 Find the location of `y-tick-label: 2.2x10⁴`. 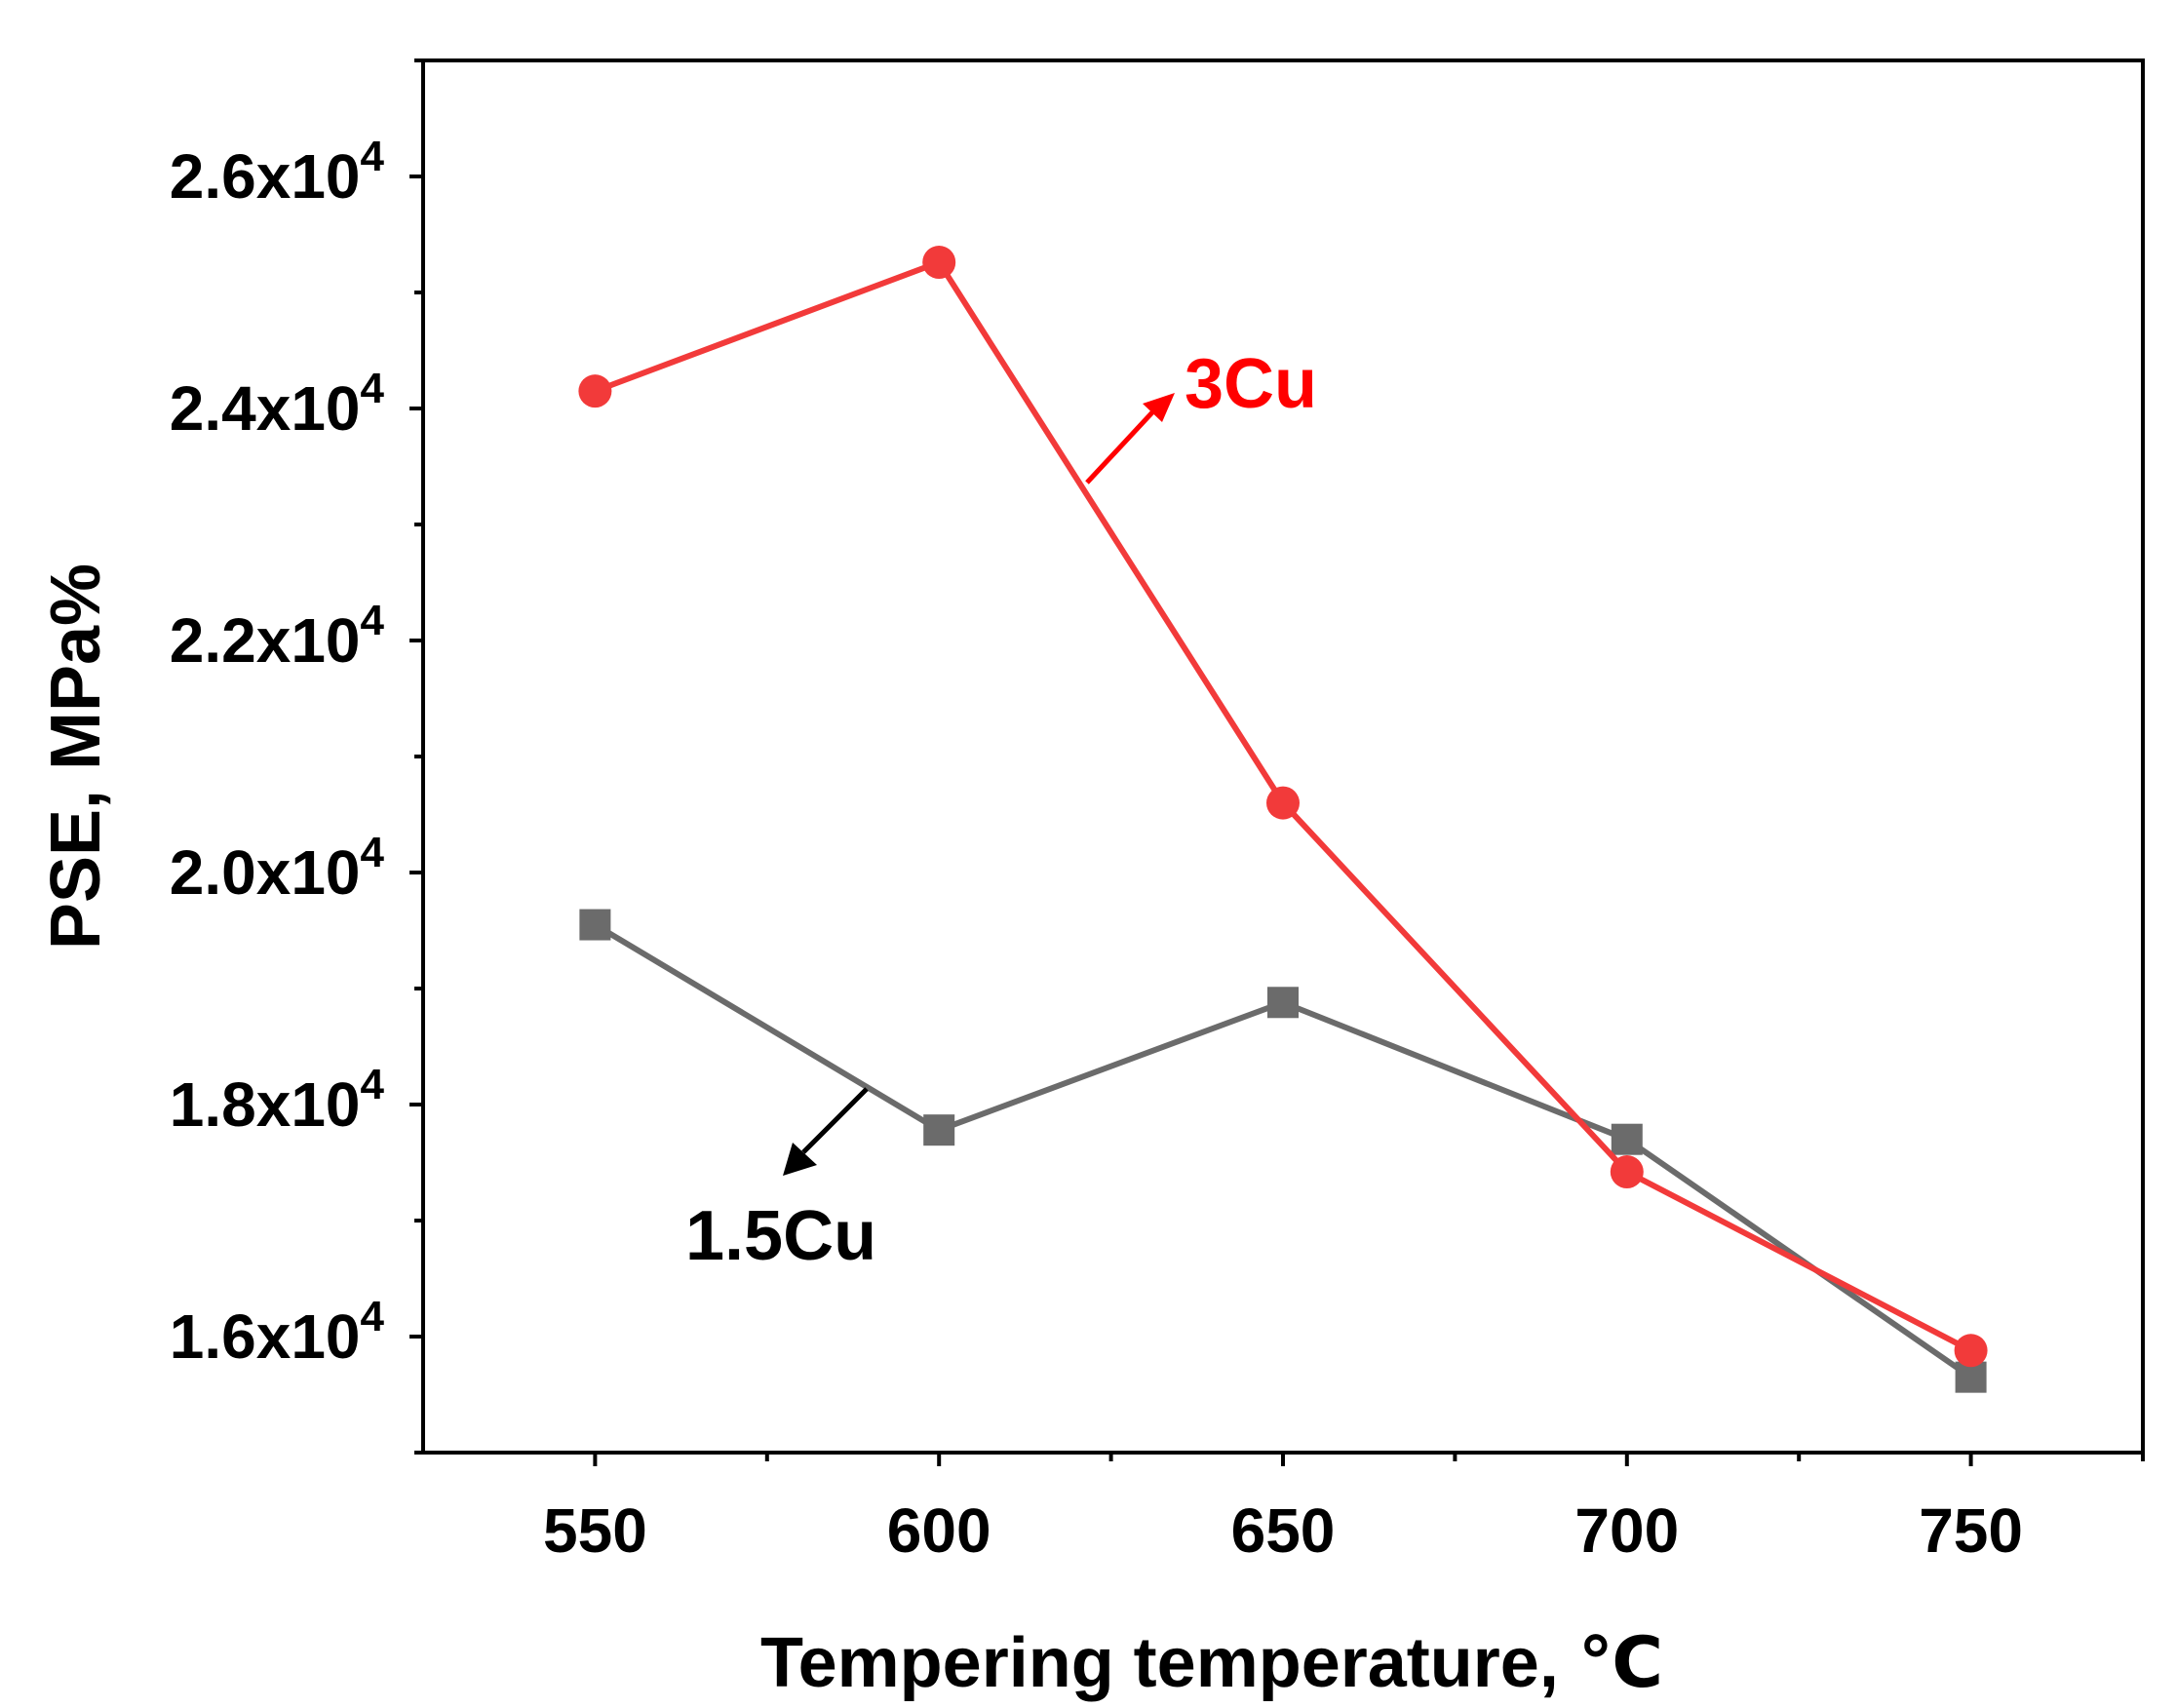

y-tick-label: 2.2x10⁴ is located at coordinates (277, 636).